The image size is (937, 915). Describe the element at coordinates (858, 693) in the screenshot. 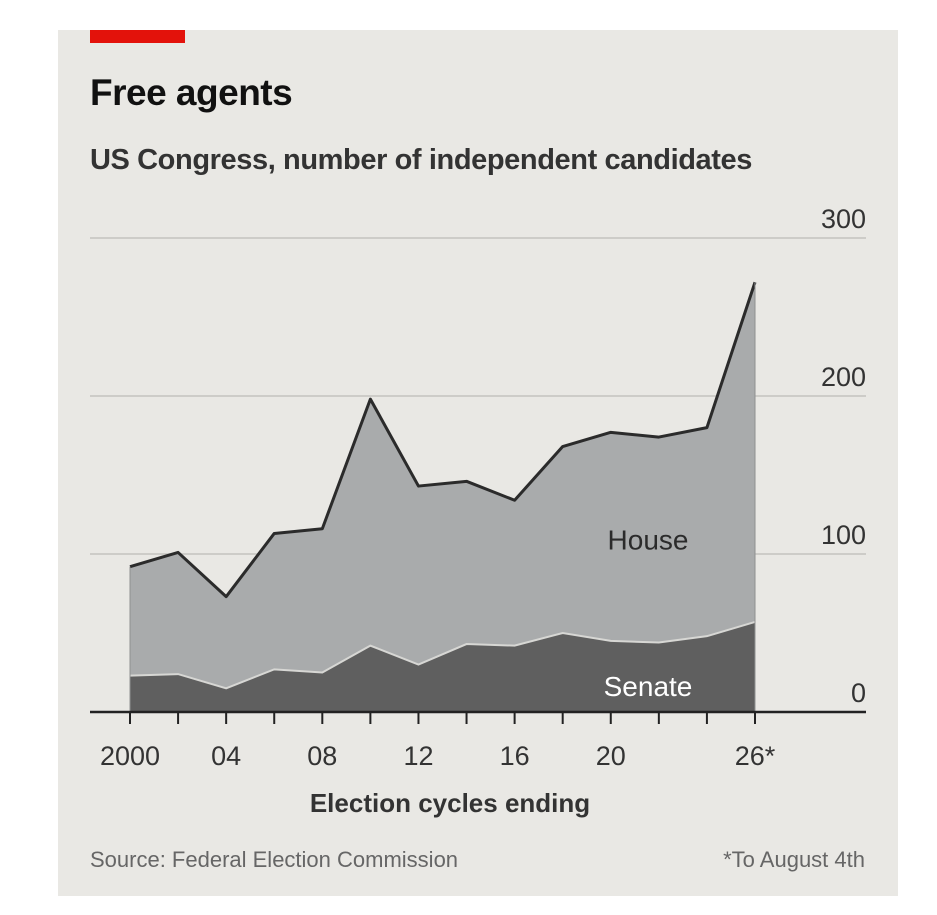

I see `y-tick-label-0: 0` at that location.